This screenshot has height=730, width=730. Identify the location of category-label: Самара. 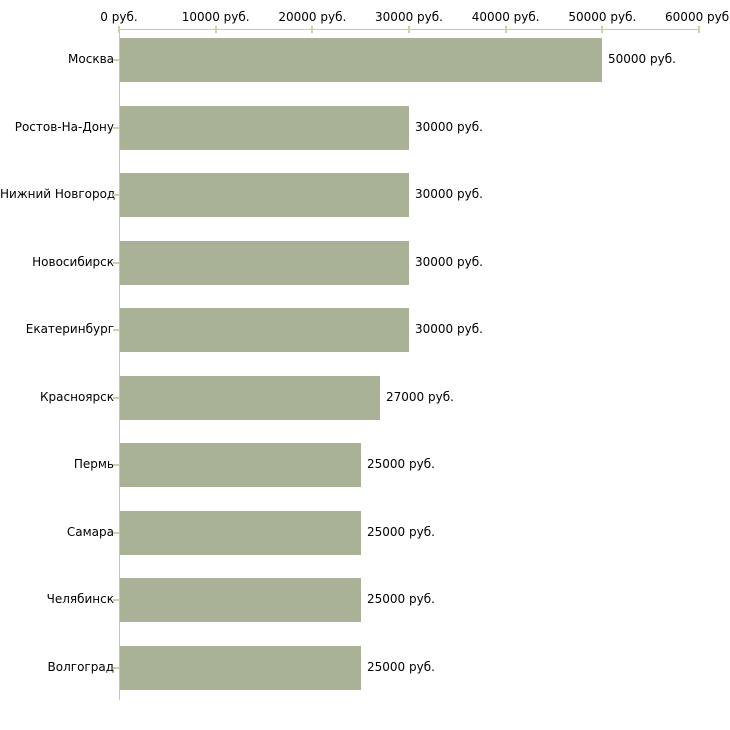
(90, 531).